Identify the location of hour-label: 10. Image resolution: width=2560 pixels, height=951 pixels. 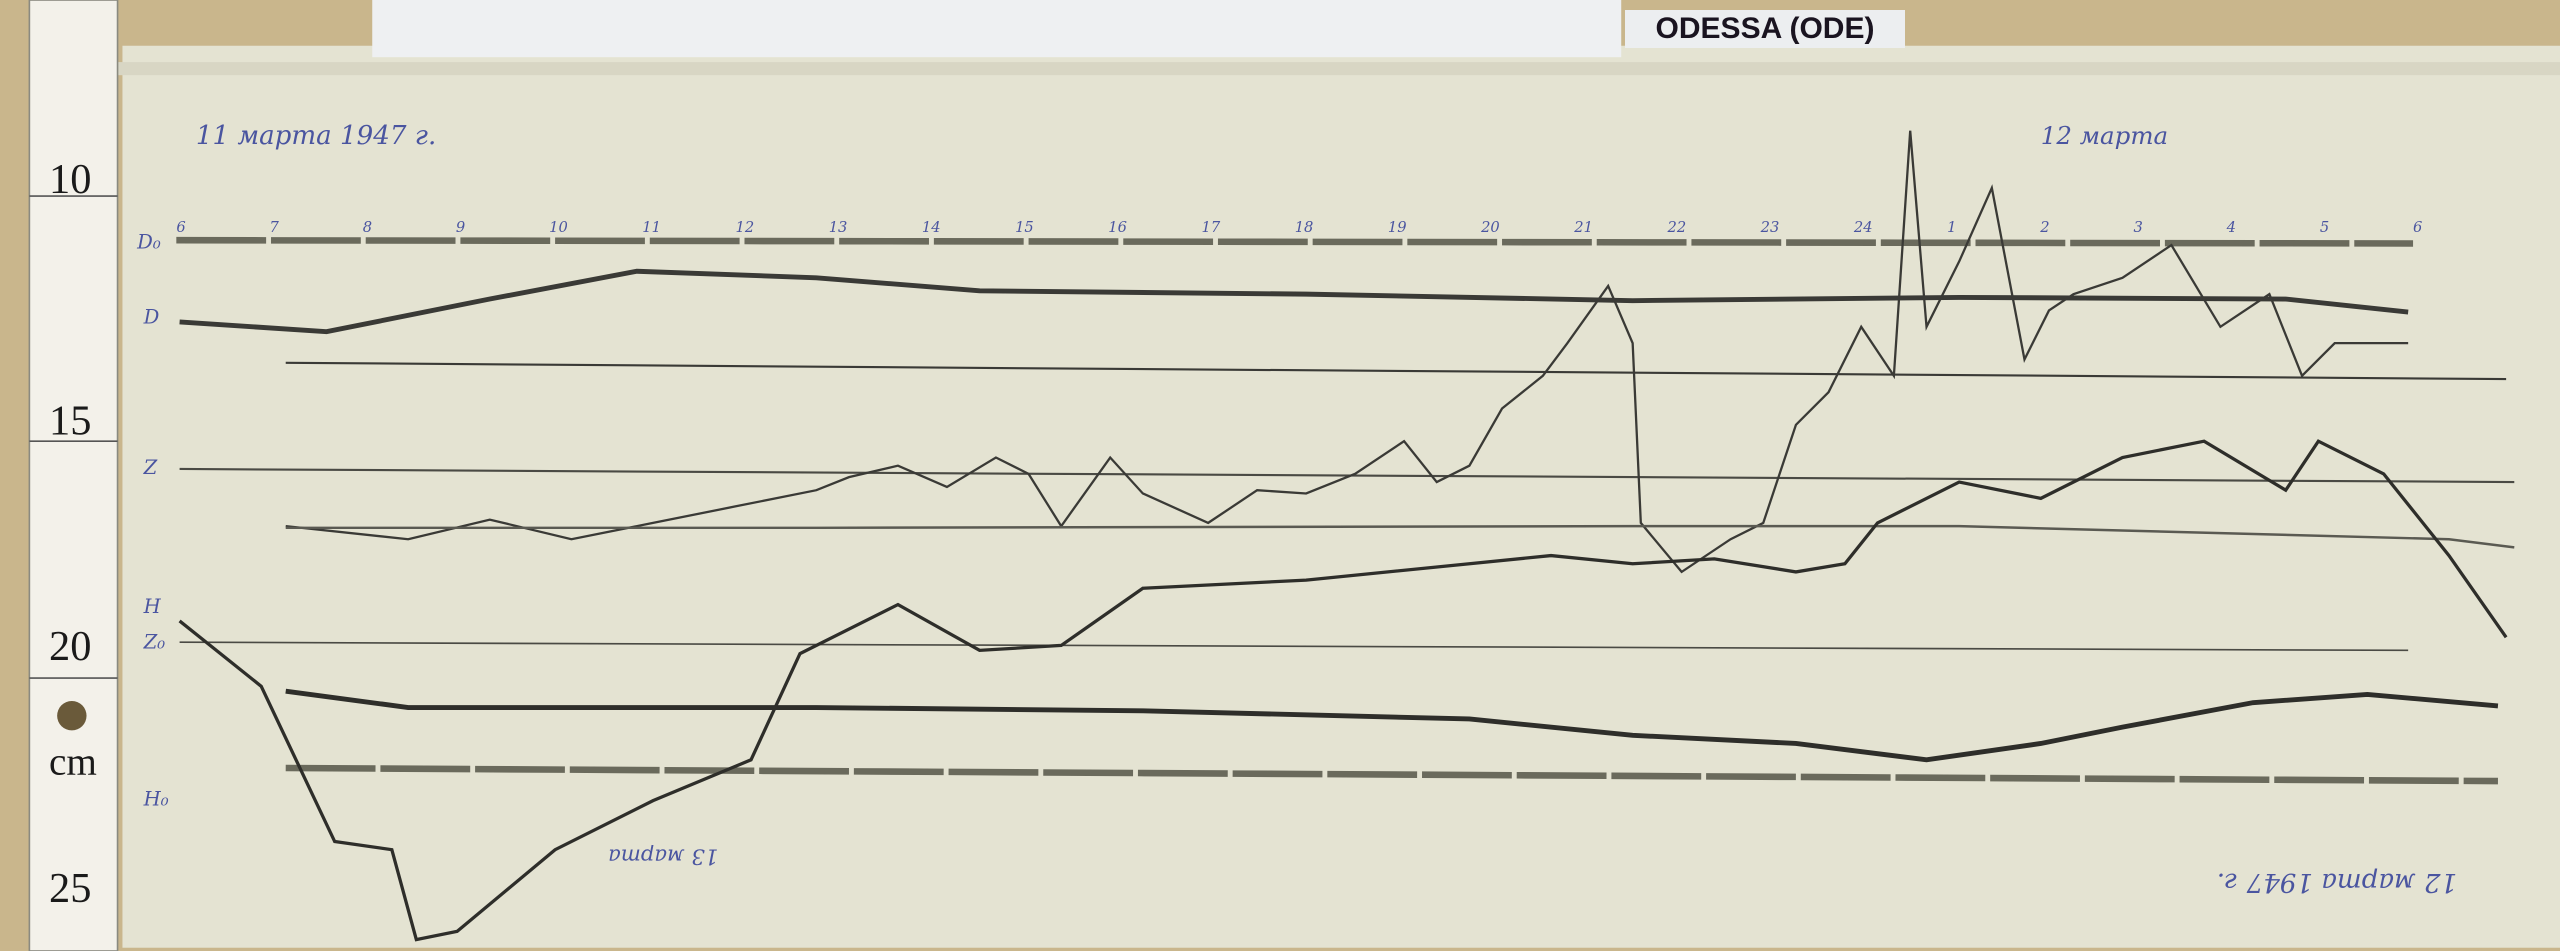
(558, 227).